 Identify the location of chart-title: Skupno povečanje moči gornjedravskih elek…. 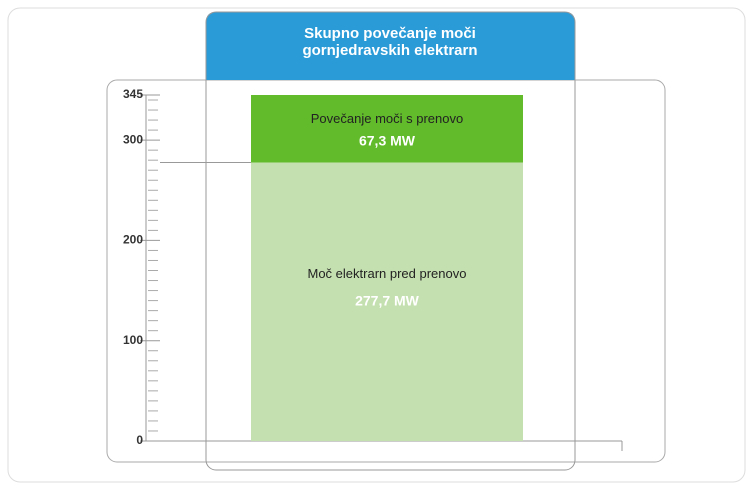
(389, 42).